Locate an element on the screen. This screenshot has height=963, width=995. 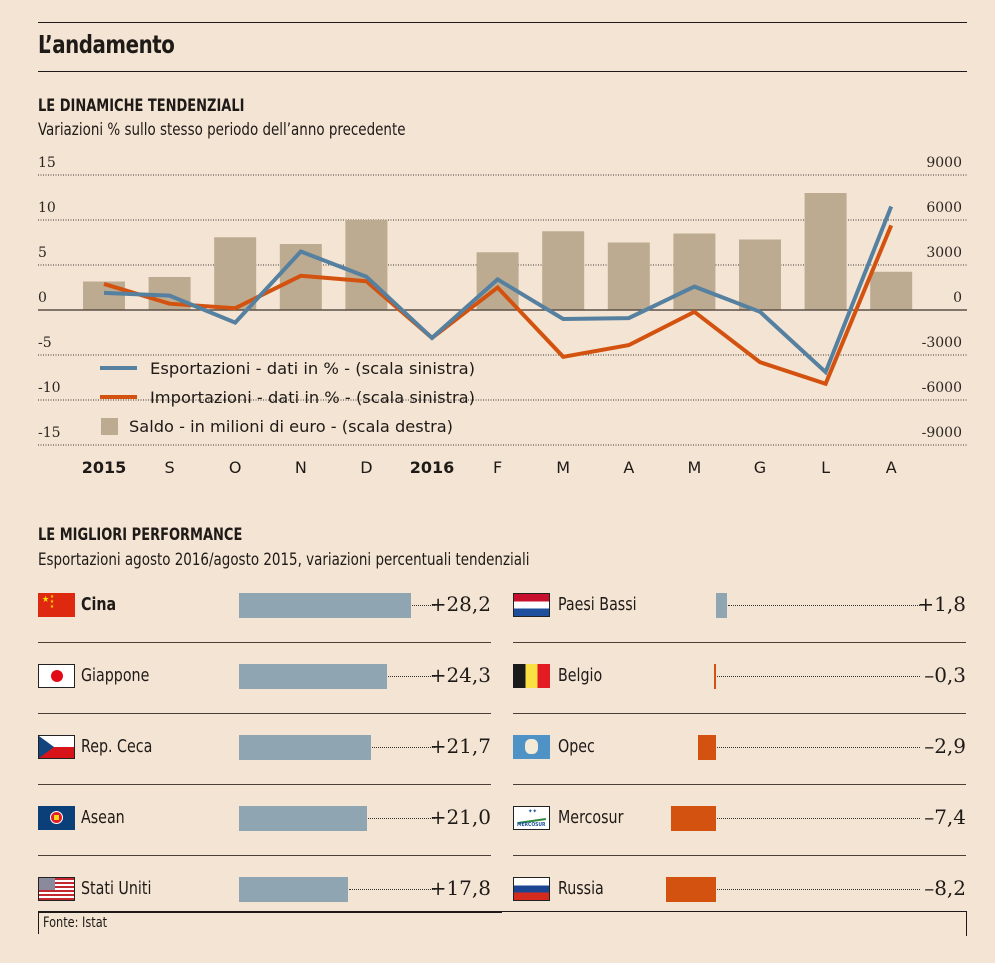
left-axis-tick: 5 is located at coordinates (42, 253).